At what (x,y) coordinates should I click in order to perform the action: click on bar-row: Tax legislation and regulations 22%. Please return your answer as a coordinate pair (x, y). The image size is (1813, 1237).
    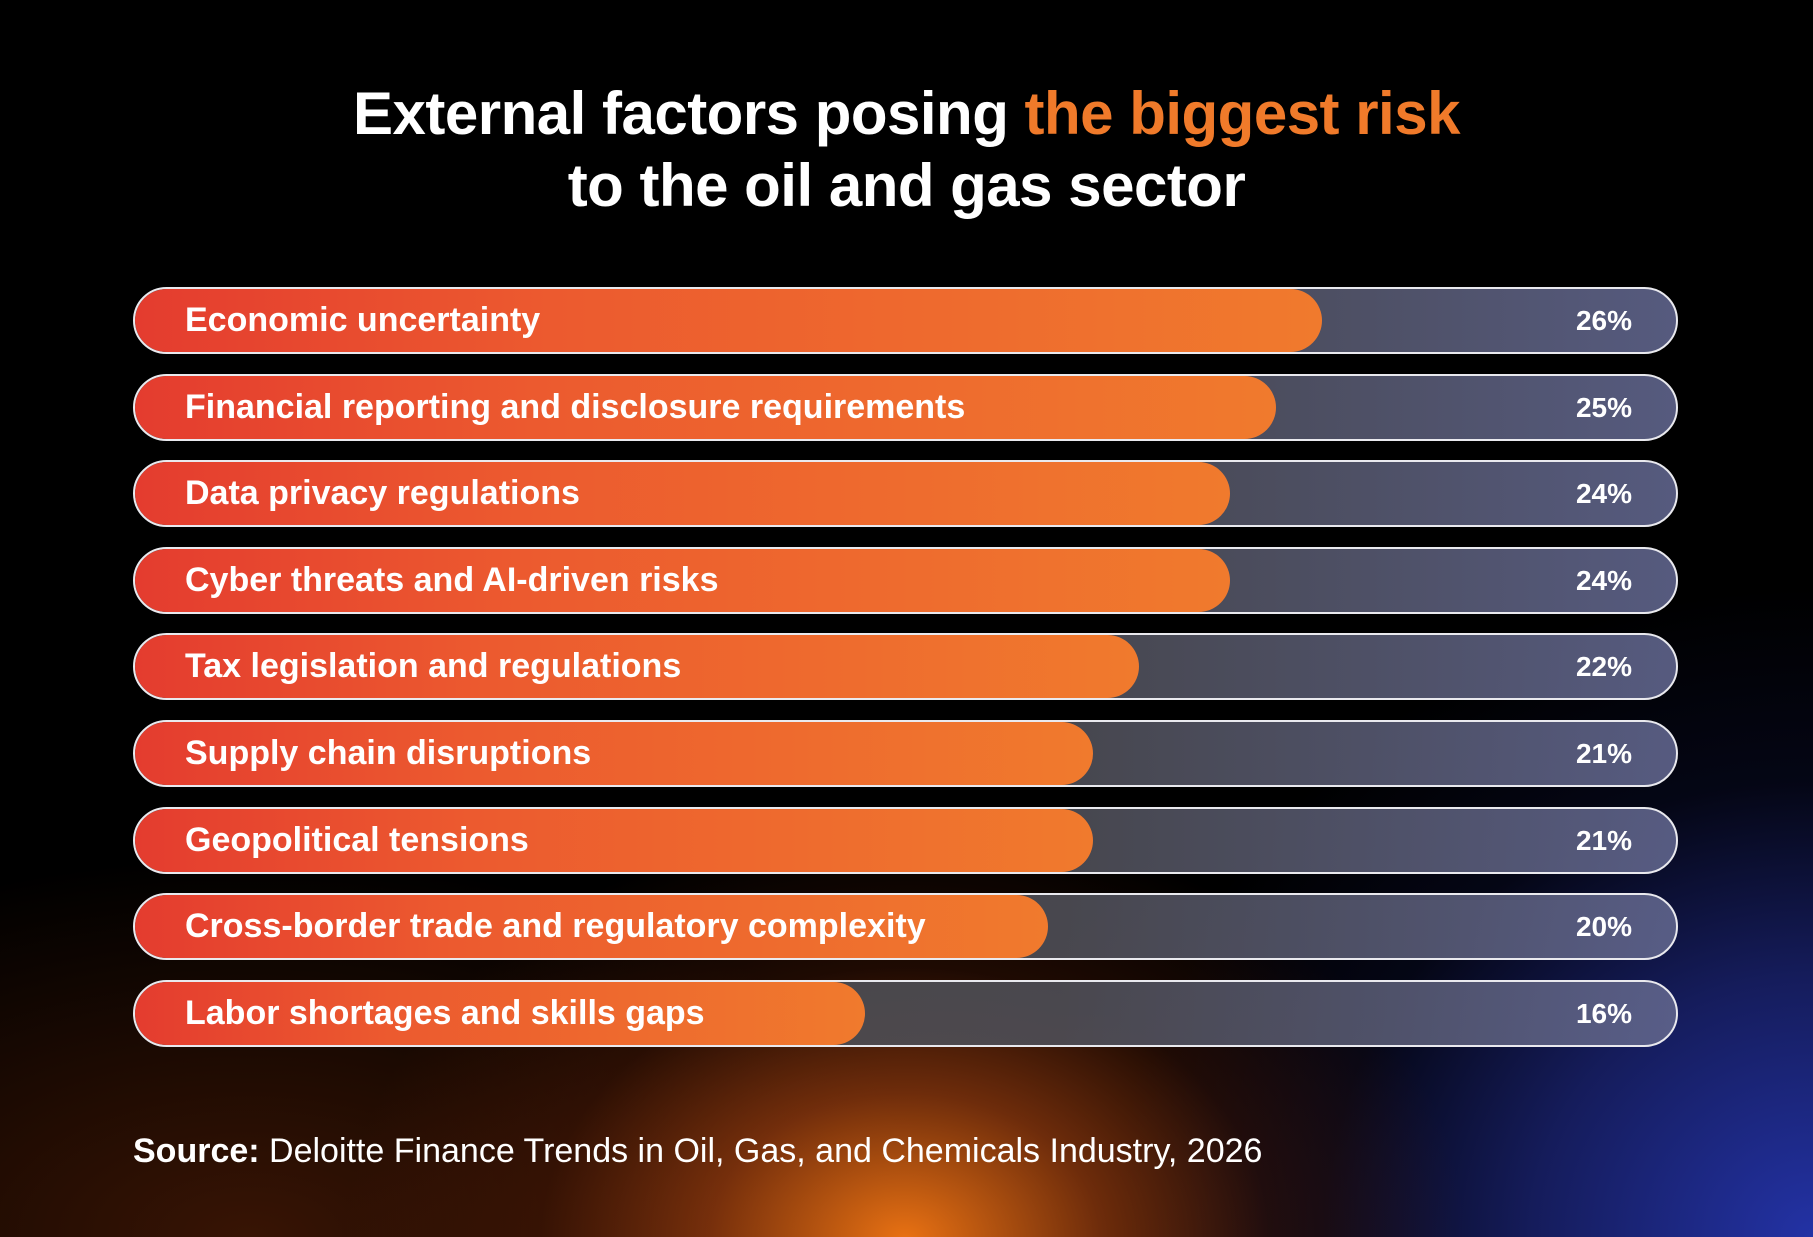
    Looking at the image, I should click on (905, 667).